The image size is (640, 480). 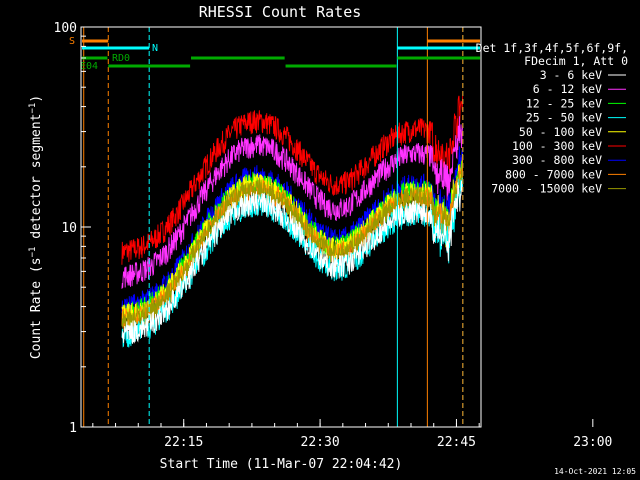 I want to click on legend-label: 7000 - 15000 keV, so click(x=546, y=189).